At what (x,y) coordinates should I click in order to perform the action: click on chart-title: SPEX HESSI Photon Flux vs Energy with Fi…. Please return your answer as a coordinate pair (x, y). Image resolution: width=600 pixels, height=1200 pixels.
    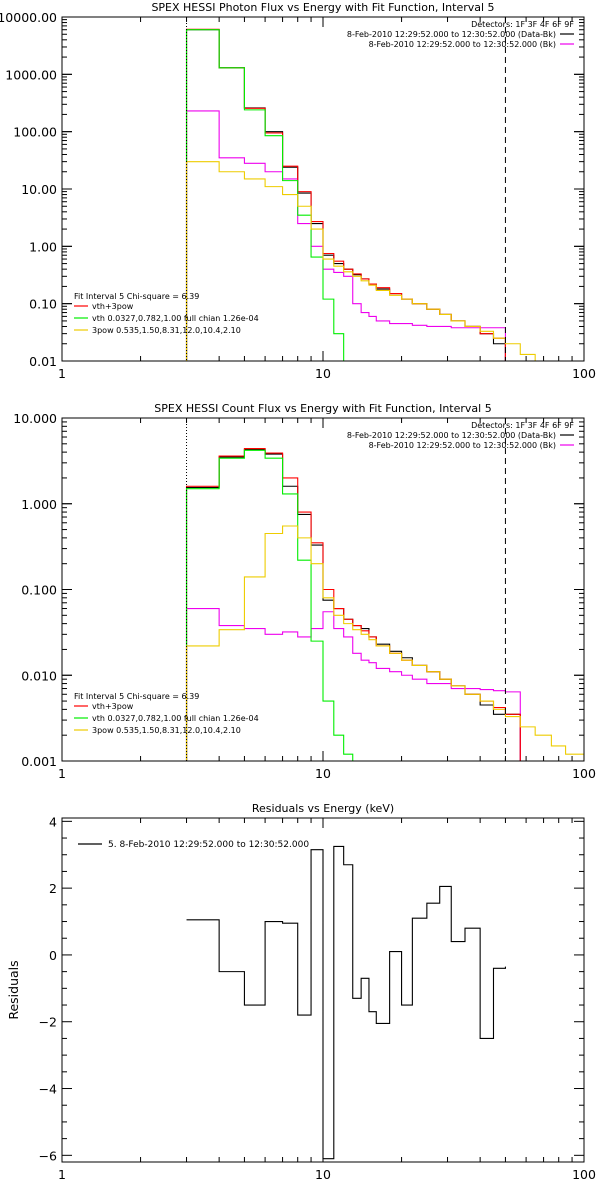
    Looking at the image, I should click on (322, 7).